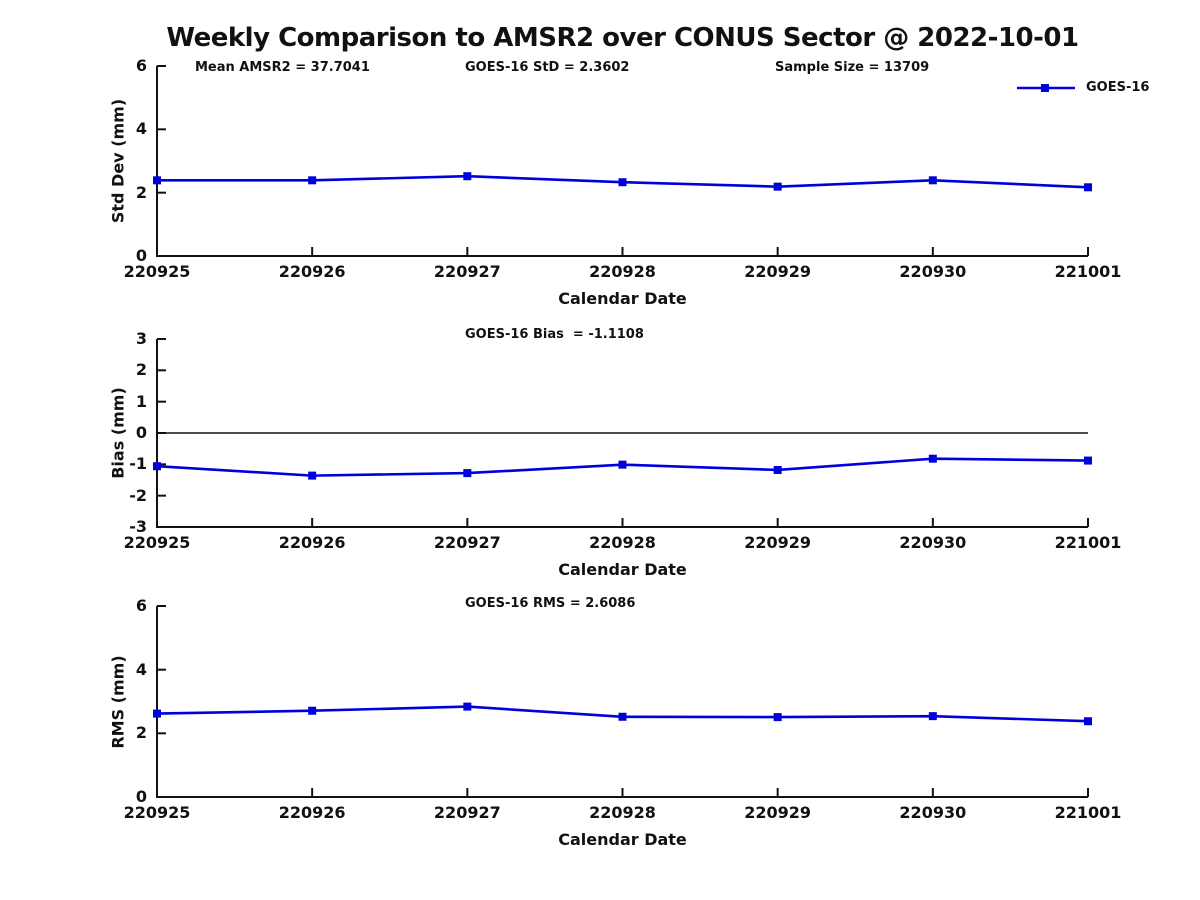 The width and height of the screenshot is (1200, 900). What do you see at coordinates (118, 701) in the screenshot?
I see `y-axis-label: RMS (mm)` at bounding box center [118, 701].